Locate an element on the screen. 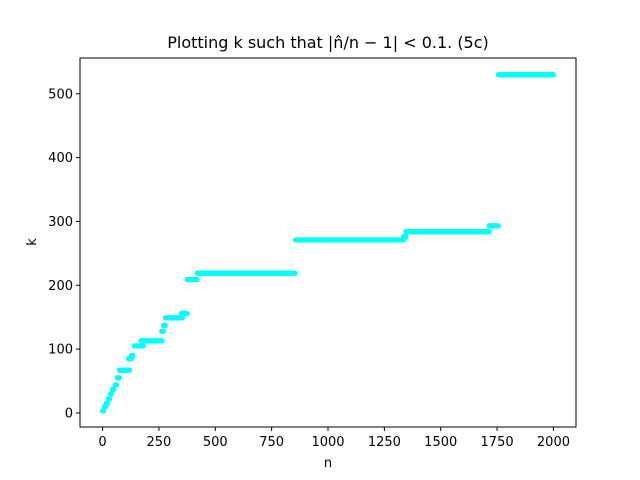 The image size is (640, 480). x-tick-label: 1250 is located at coordinates (384, 442).